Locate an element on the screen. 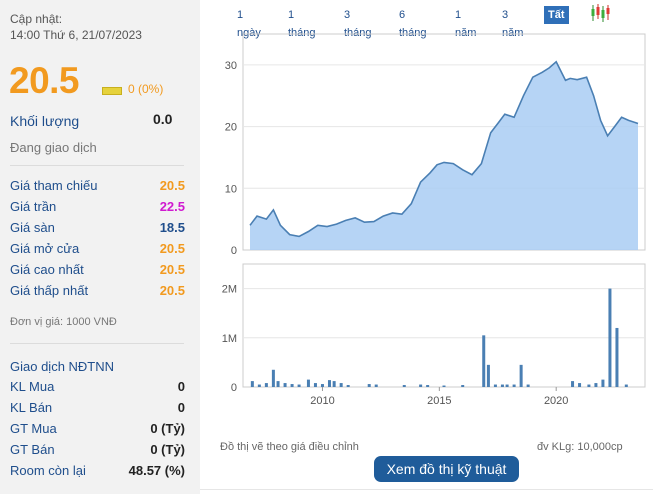 Image resolution: width=653 pixels, height=494 pixels. adjusted-price-note: Đồ thị vẽ theo giá điều chỉnh is located at coordinates (289, 447).